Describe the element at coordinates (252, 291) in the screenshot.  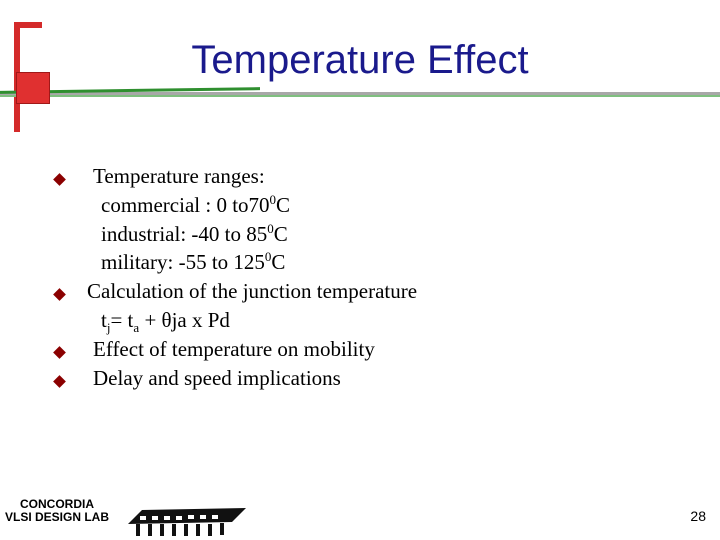
I see `bullet-text: Calculation of the junction temperature` at that location.